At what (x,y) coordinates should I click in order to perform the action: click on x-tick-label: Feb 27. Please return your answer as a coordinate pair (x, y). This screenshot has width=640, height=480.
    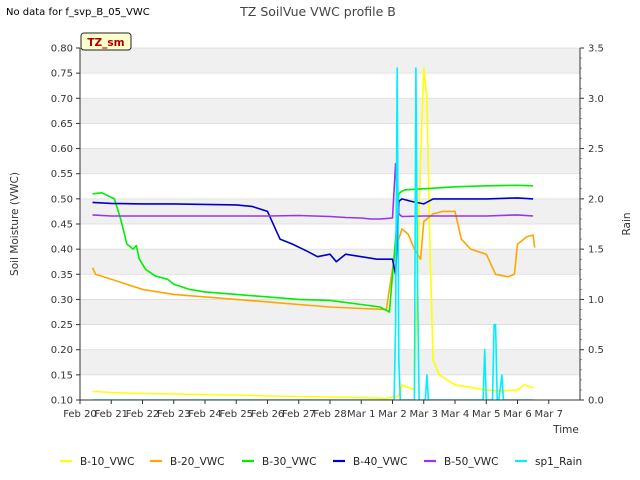
    Looking at the image, I should click on (299, 414).